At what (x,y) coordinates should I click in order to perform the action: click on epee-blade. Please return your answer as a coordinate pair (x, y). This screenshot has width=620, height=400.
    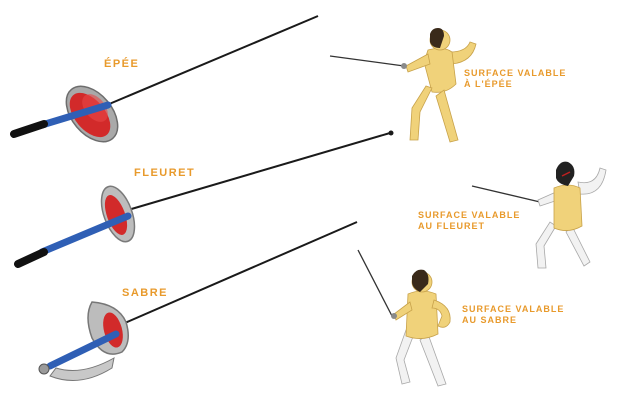
    Looking at the image, I should click on (206, 63).